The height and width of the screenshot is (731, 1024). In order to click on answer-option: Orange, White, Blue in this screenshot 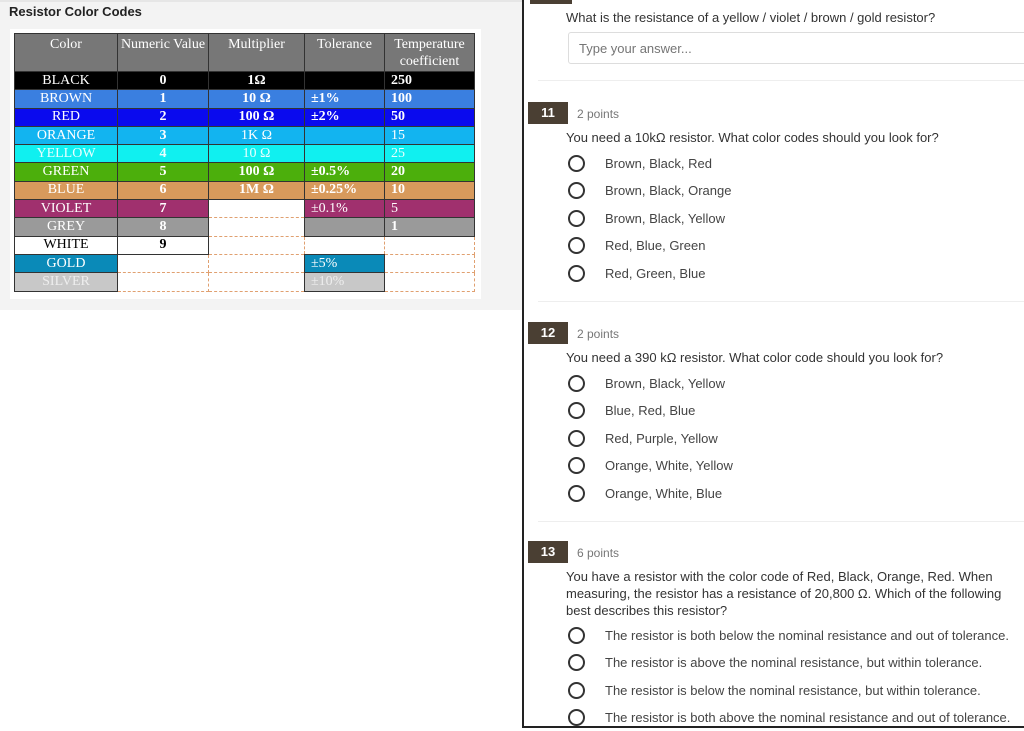, I will do `click(645, 493)`.